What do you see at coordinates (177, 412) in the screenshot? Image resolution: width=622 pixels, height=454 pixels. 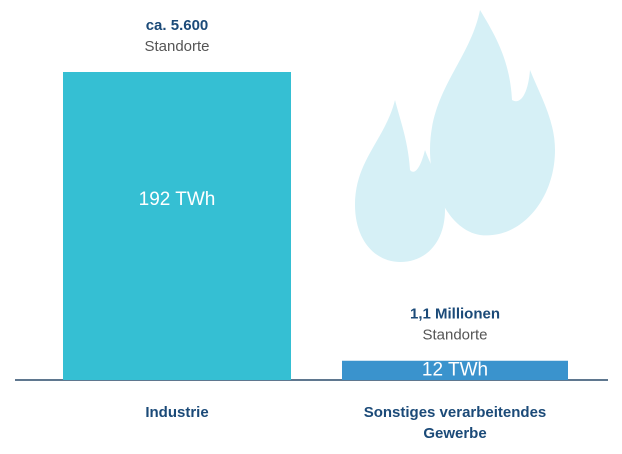 I see `category-label: Industrie` at bounding box center [177, 412].